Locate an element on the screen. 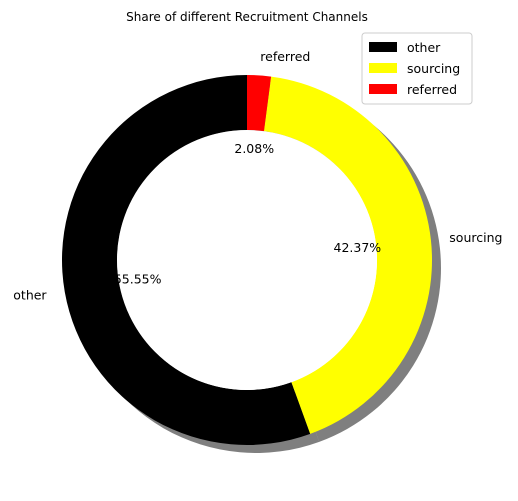  slice-value-sourcing: 42.37% is located at coordinates (358, 247).